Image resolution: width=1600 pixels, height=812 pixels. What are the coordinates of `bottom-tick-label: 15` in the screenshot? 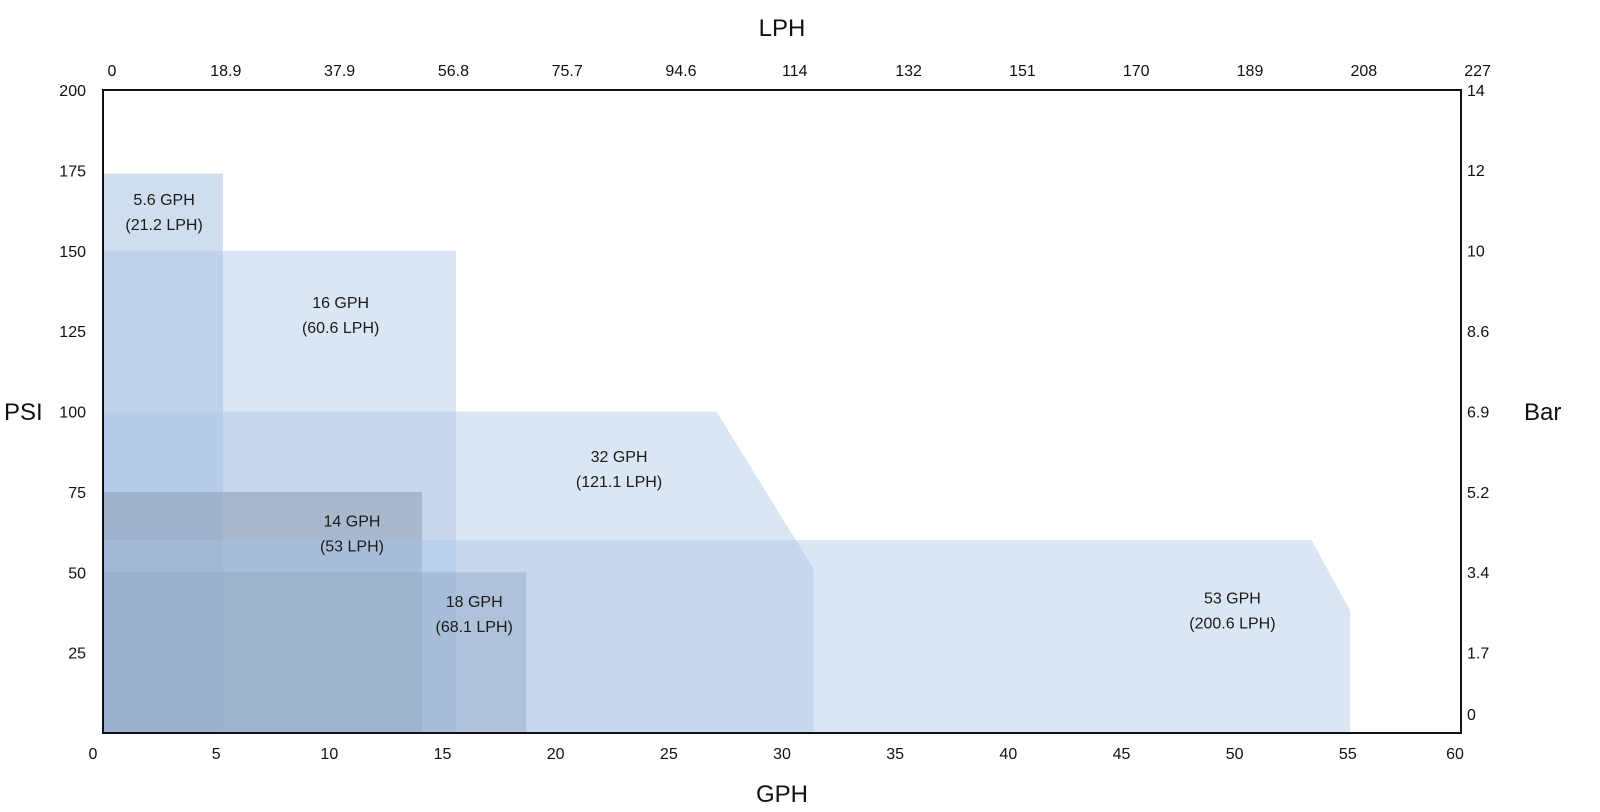 It's located at (443, 754).